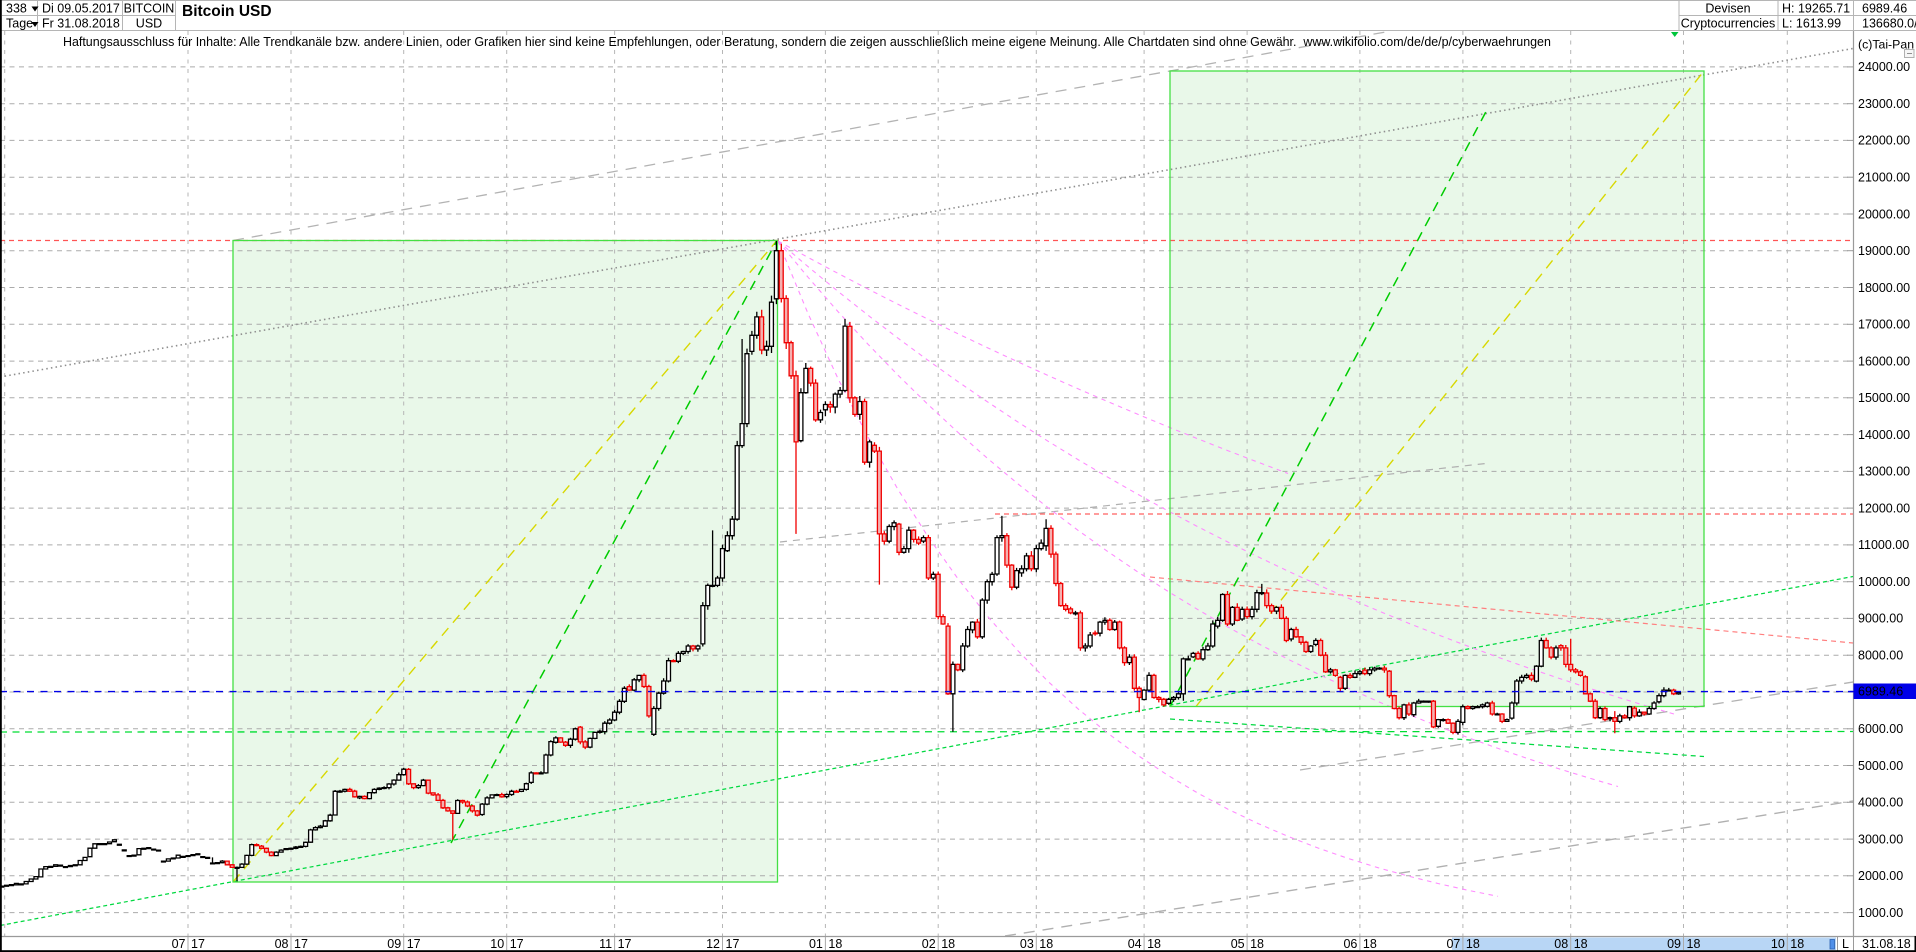 Image resolution: width=1916 pixels, height=952 pixels. What do you see at coordinates (1884, 472) in the screenshot?
I see `svg-text: 13000.00` at bounding box center [1884, 472].